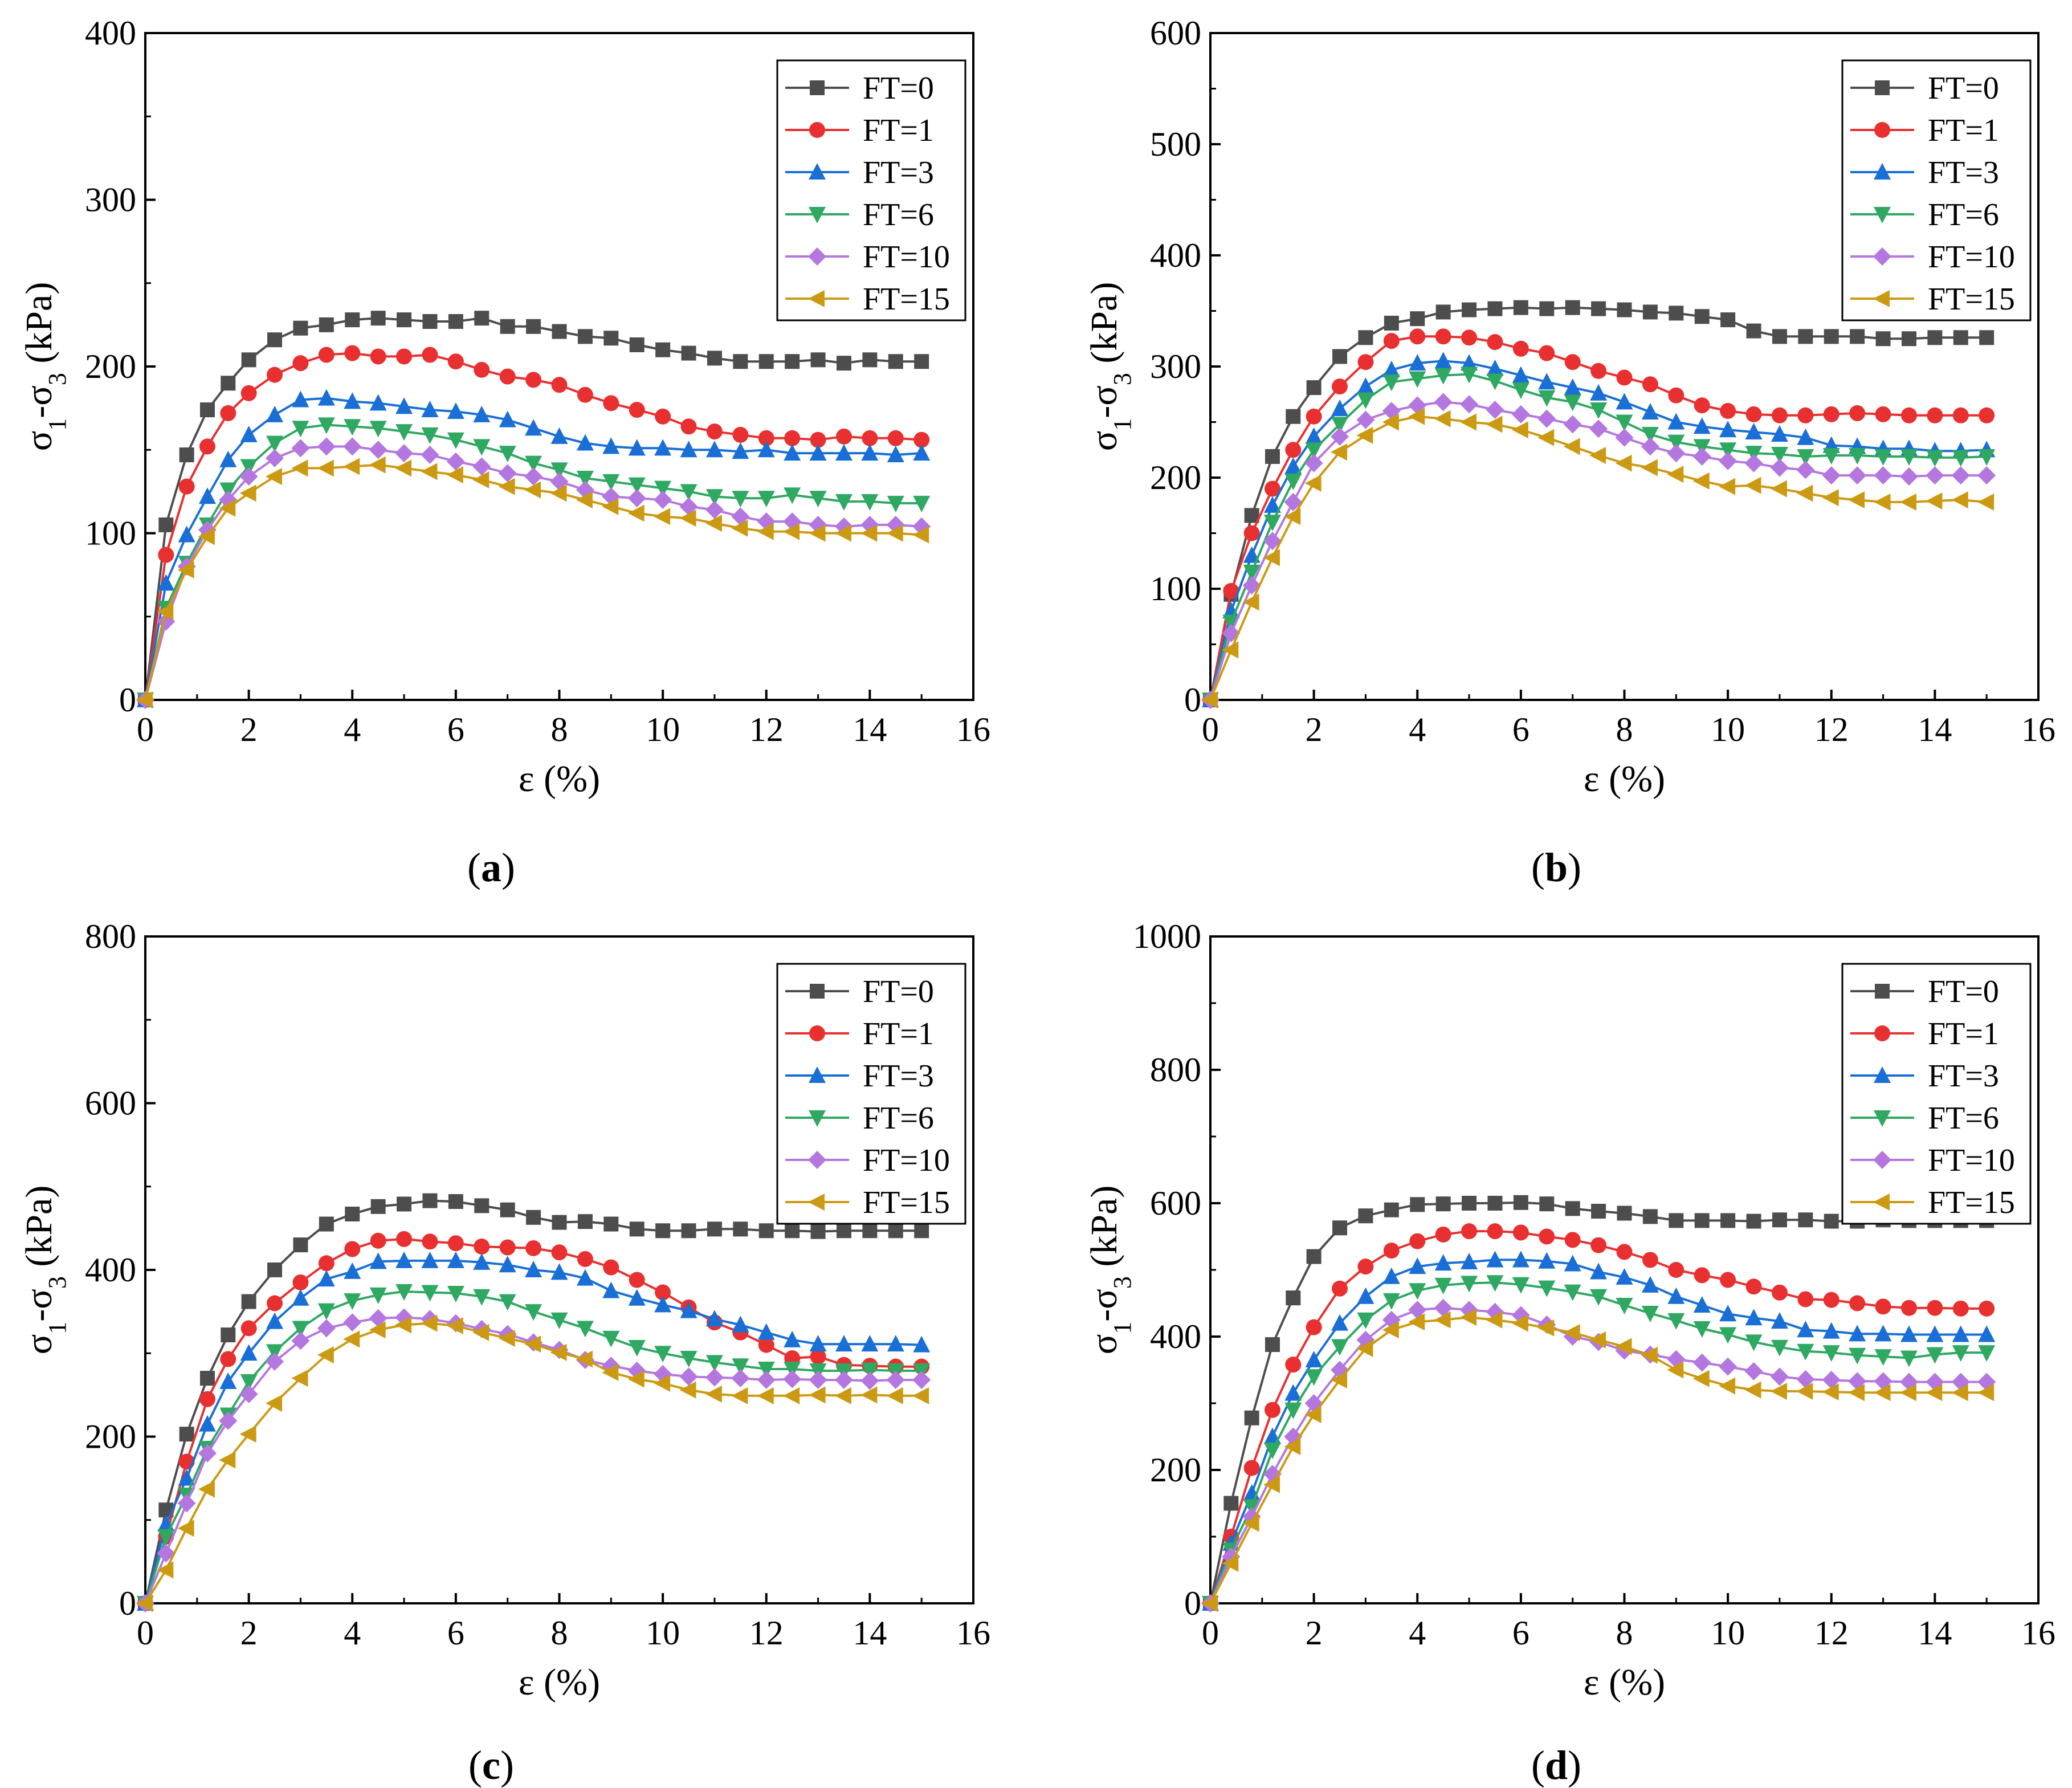  Describe the element at coordinates (1937, 190) in the screenshot. I see `legend-box` at that location.